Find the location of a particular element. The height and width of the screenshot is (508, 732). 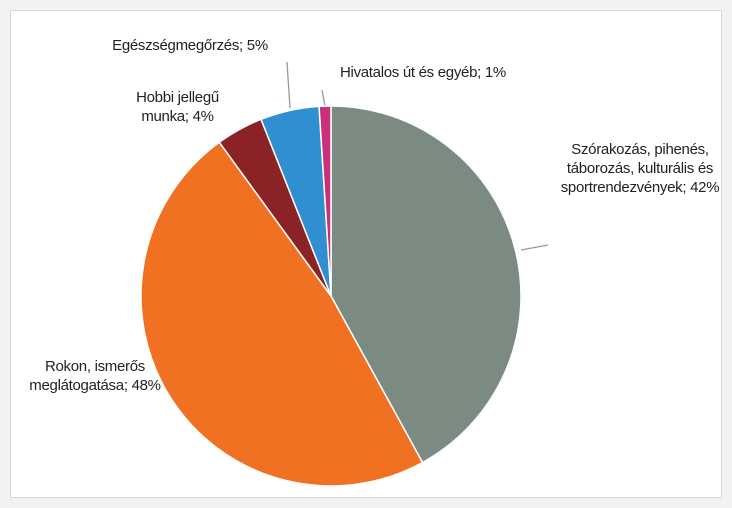

category-name: Rokon, ismerős meglátogatása is located at coordinates (87, 376).